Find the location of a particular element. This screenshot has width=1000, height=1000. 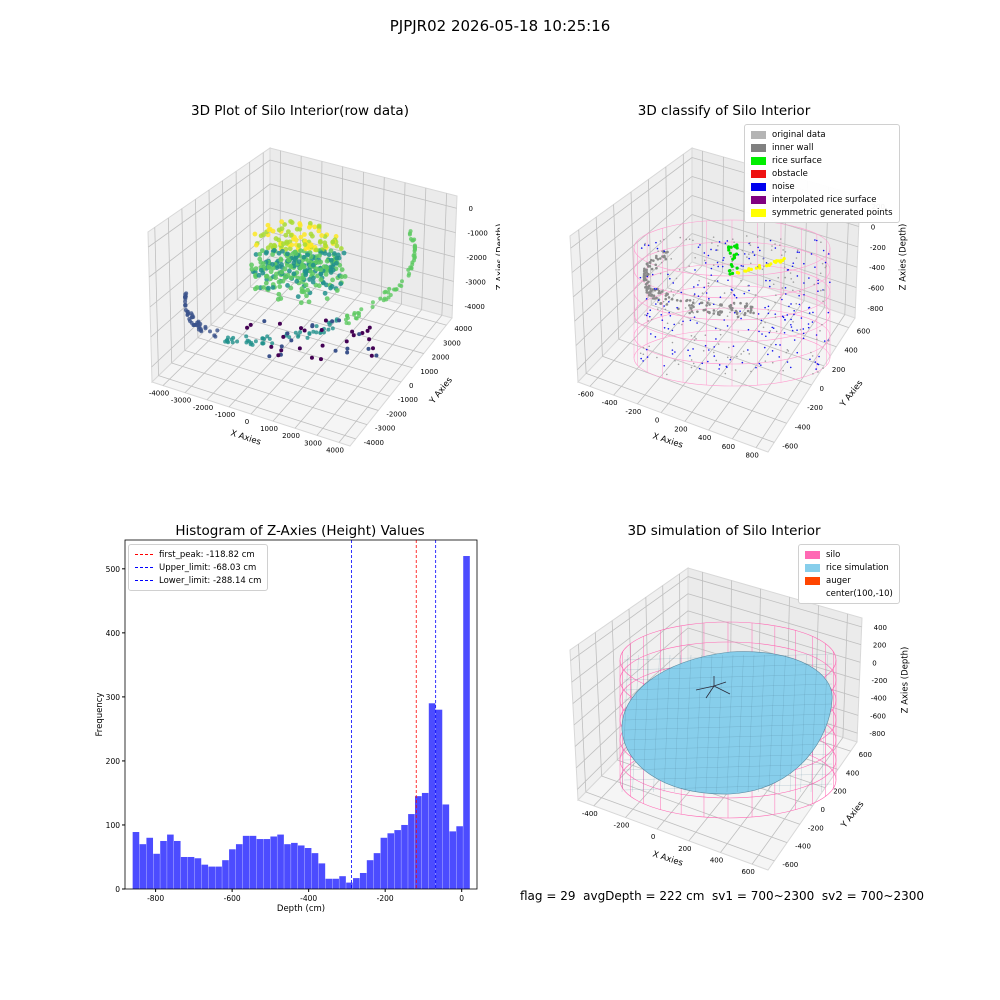

plot2-x-tick: -400 is located at coordinates (610, 403).